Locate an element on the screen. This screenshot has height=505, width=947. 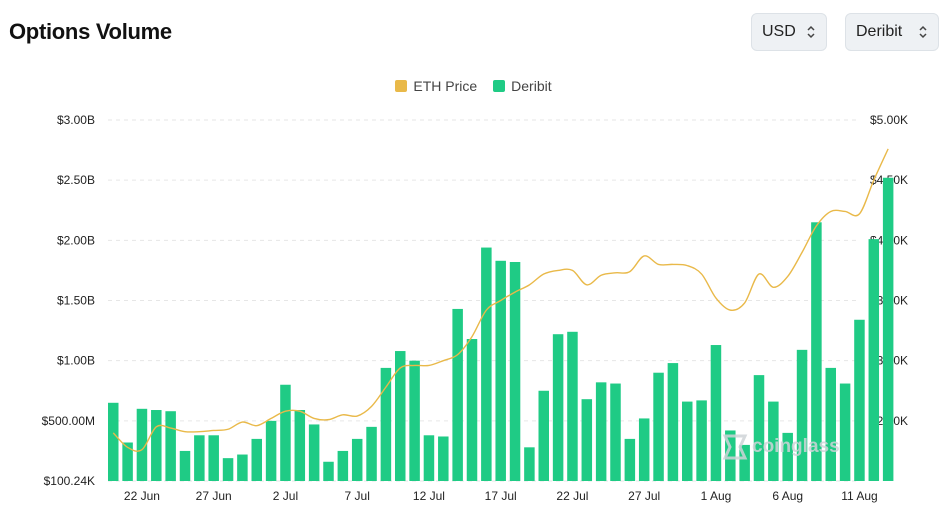
left-axis-tick-label: $2.50B is located at coordinates (76, 180).